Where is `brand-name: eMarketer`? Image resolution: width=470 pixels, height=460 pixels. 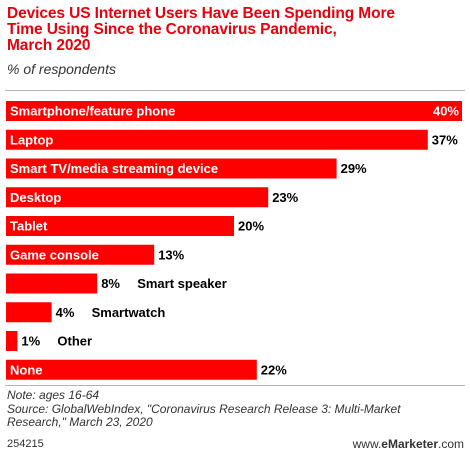
brand-name: eMarketer is located at coordinates (409, 444).